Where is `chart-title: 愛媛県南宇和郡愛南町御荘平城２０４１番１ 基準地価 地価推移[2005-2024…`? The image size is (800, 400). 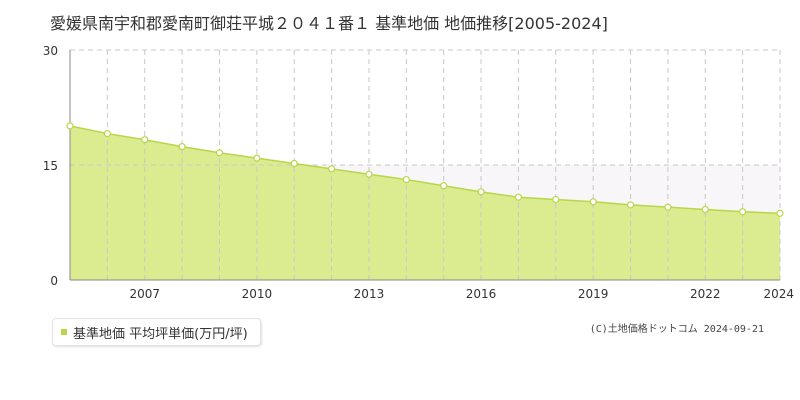
chart-title: 愛媛県南宇和郡愛南町御荘平城２０４１番１ 基準地価 地価推移[2005-2024… is located at coordinates (329, 23).